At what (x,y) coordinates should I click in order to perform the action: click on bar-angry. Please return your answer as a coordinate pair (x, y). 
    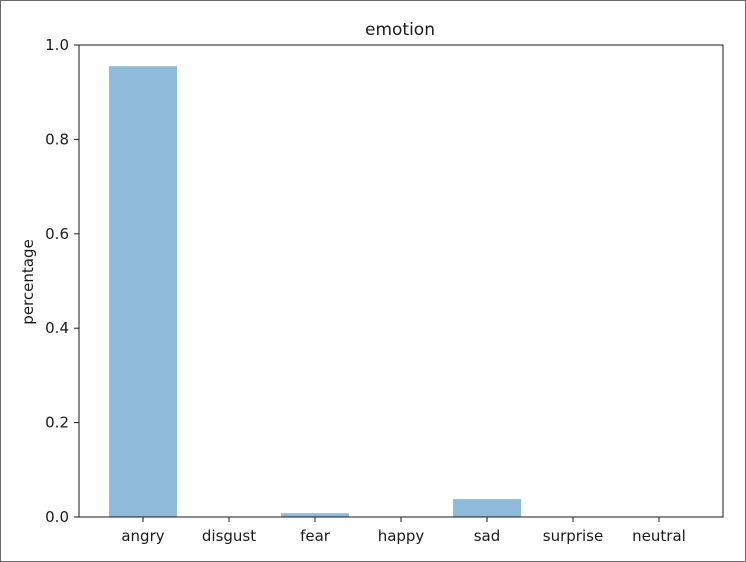
    Looking at the image, I should click on (143, 291).